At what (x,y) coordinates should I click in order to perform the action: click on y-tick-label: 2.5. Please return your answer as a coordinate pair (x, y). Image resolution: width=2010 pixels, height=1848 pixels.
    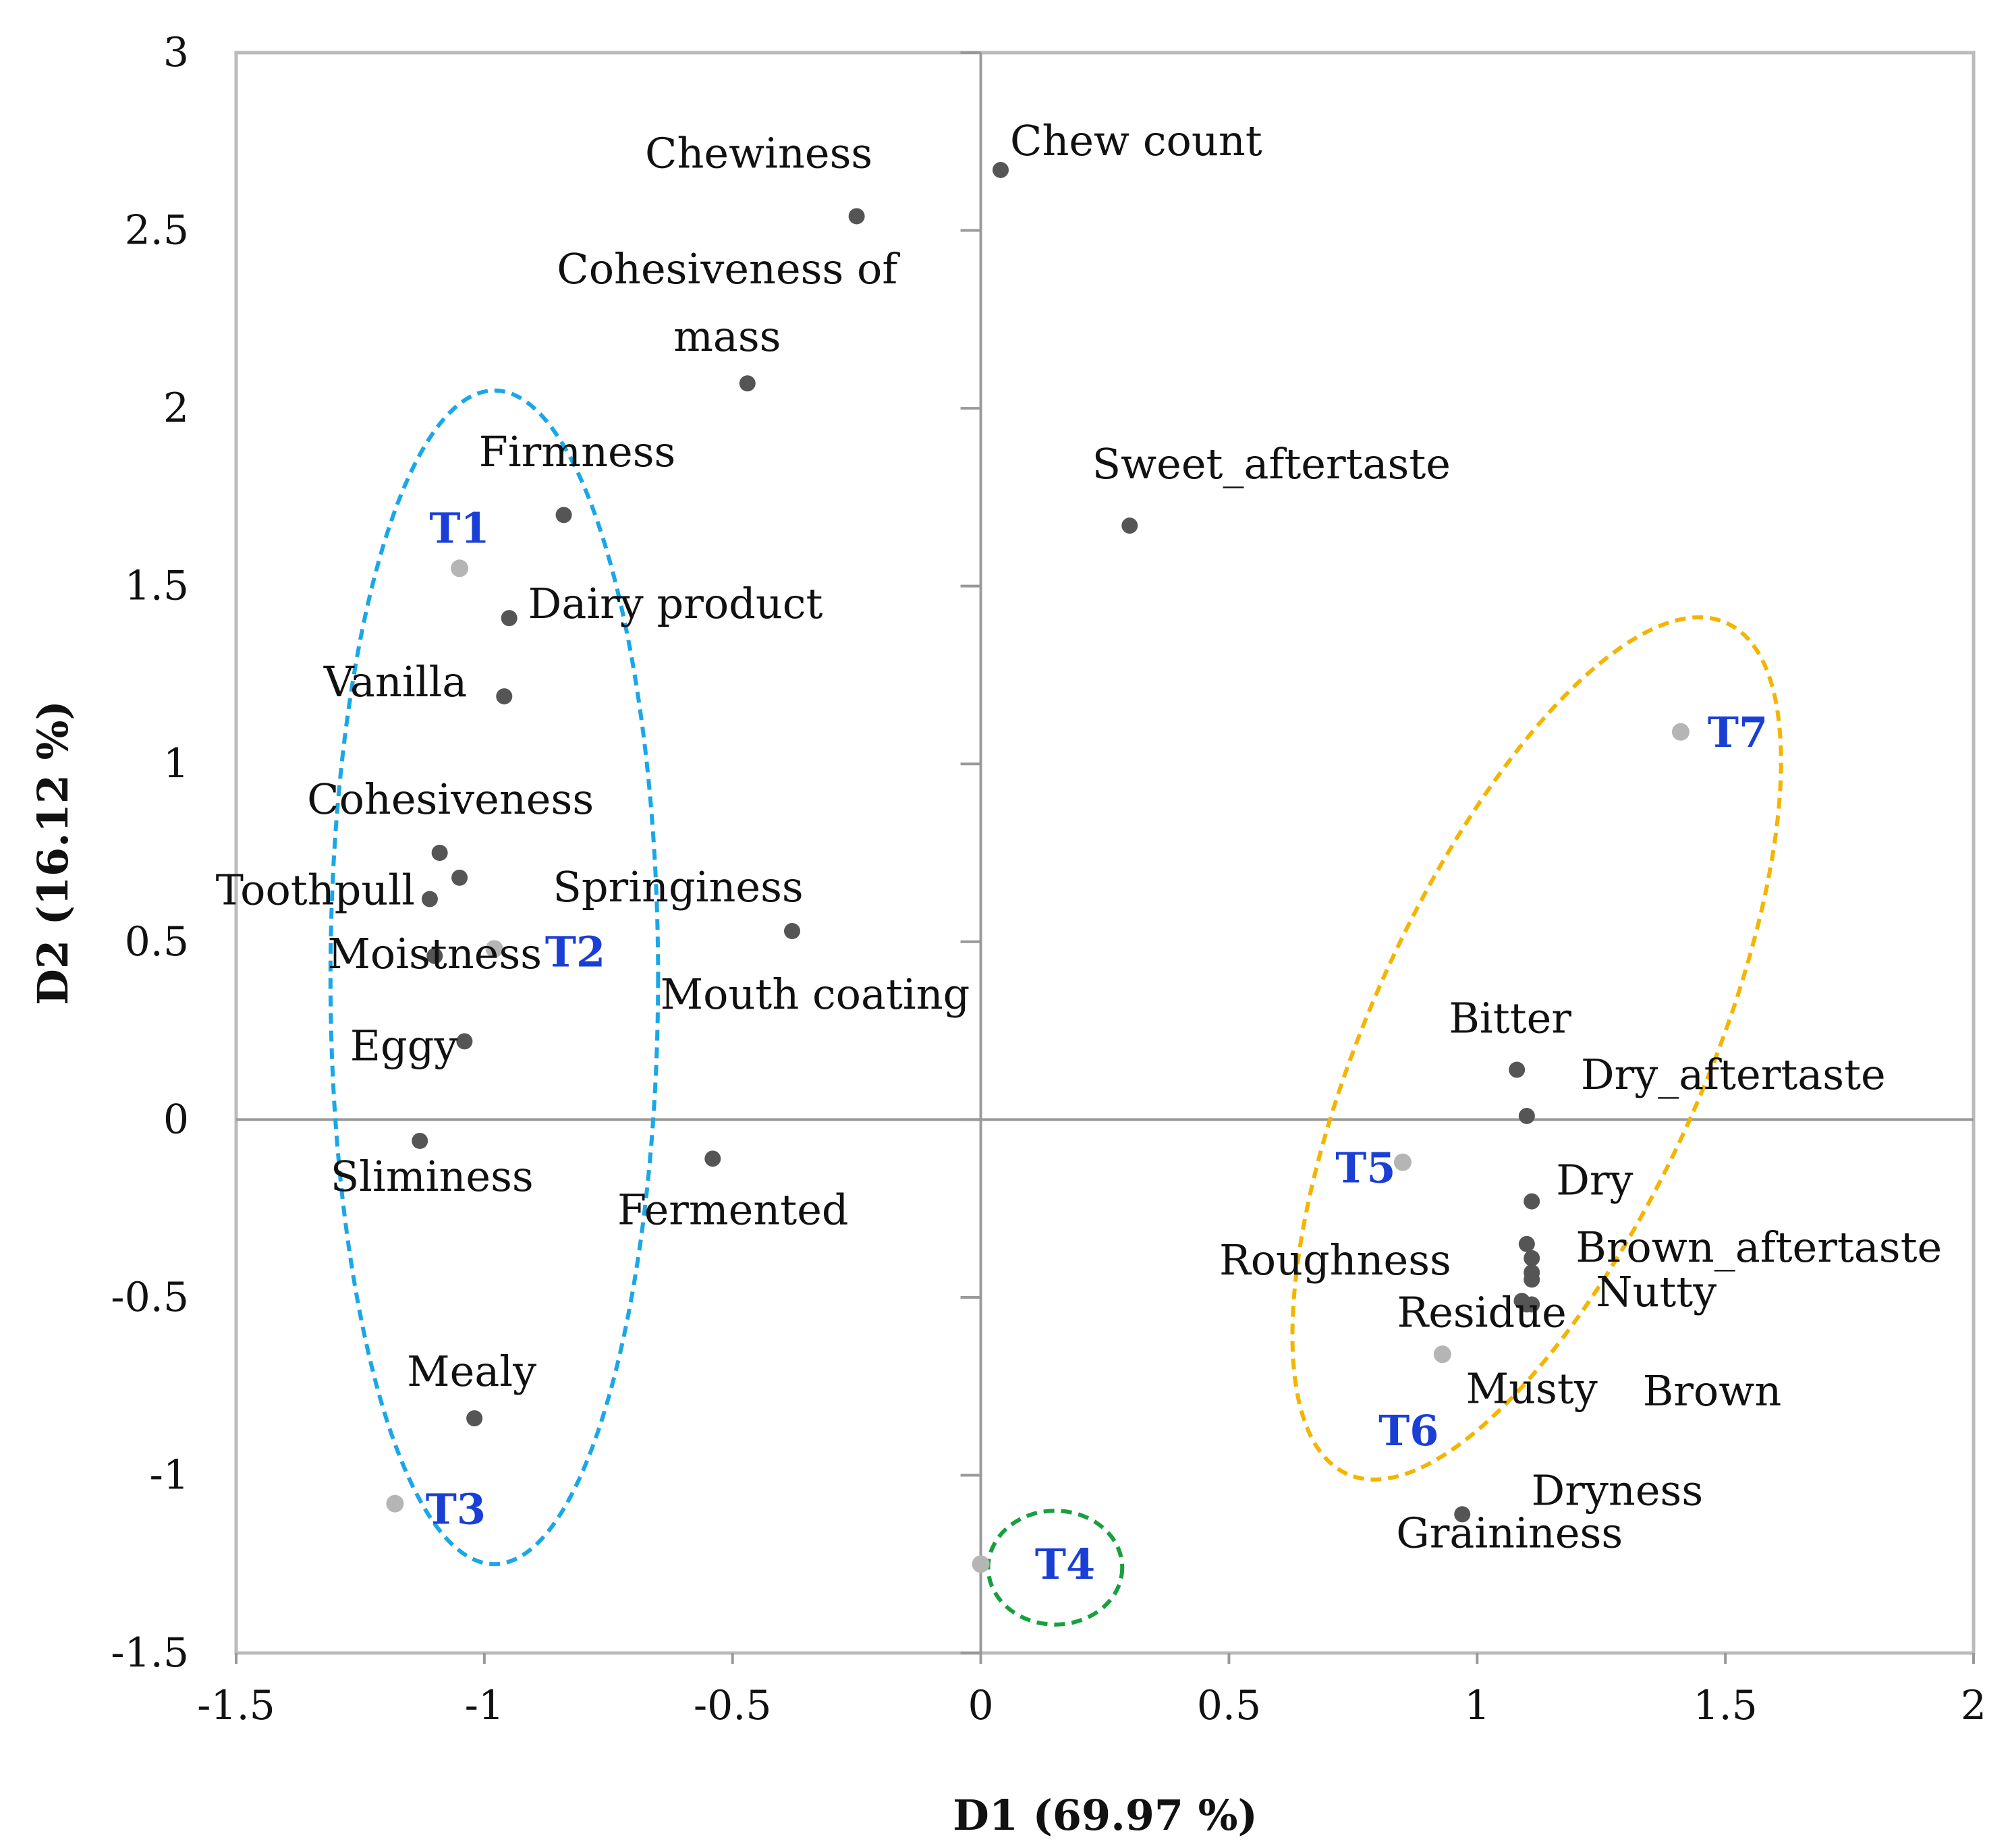
    Looking at the image, I should click on (157, 230).